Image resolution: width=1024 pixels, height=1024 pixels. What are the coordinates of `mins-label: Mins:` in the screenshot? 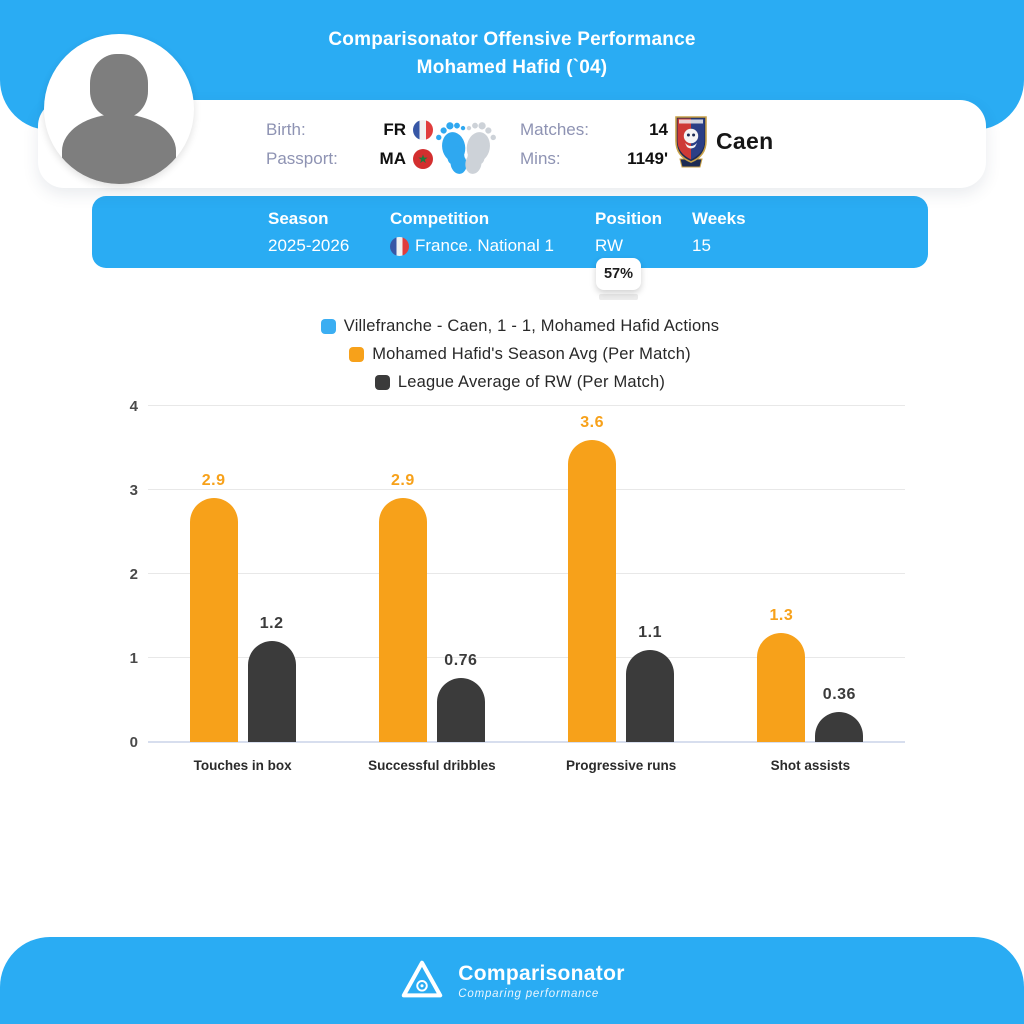 It's located at (540, 158).